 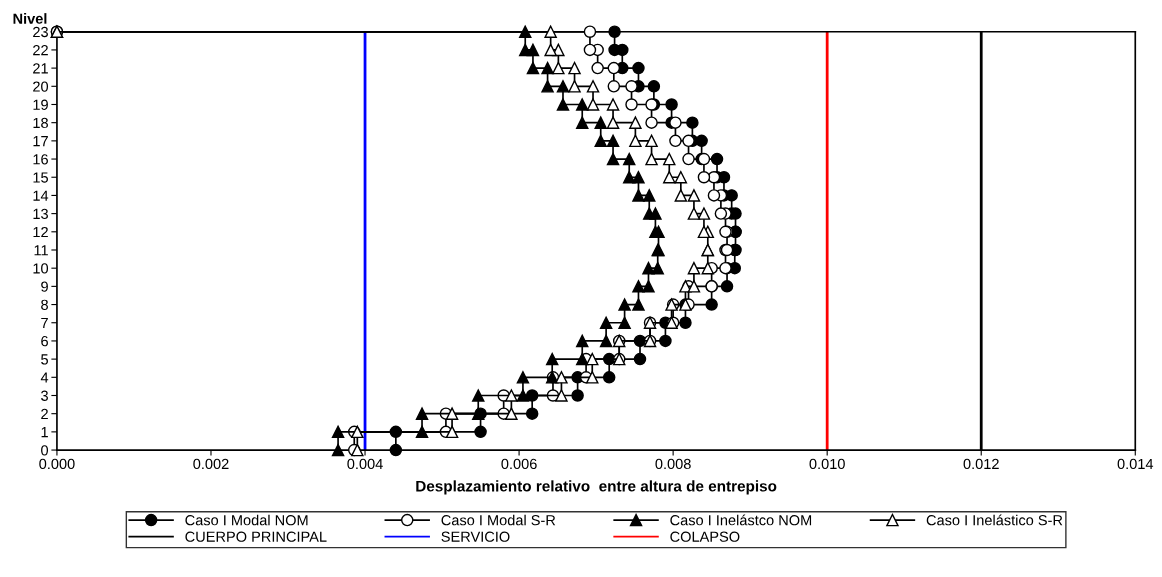 What do you see at coordinates (40, 32) in the screenshot?
I see `y-tick-label: 23` at bounding box center [40, 32].